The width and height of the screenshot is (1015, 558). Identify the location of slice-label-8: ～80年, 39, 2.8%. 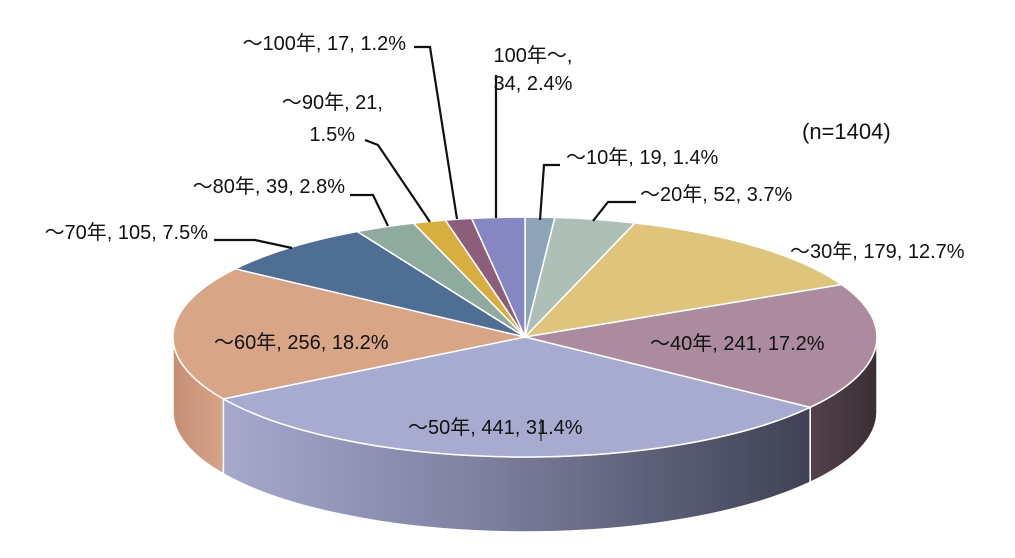
(269, 186).